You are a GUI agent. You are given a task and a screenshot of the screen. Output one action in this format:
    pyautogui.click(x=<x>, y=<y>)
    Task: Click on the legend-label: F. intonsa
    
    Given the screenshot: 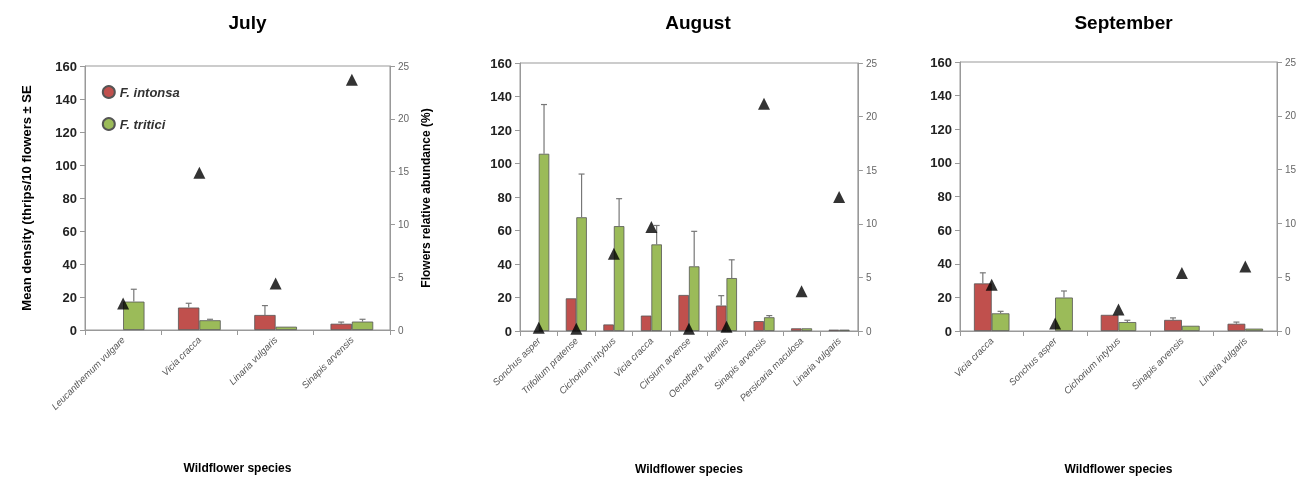 What is the action you would take?
    pyautogui.click(x=149, y=92)
    